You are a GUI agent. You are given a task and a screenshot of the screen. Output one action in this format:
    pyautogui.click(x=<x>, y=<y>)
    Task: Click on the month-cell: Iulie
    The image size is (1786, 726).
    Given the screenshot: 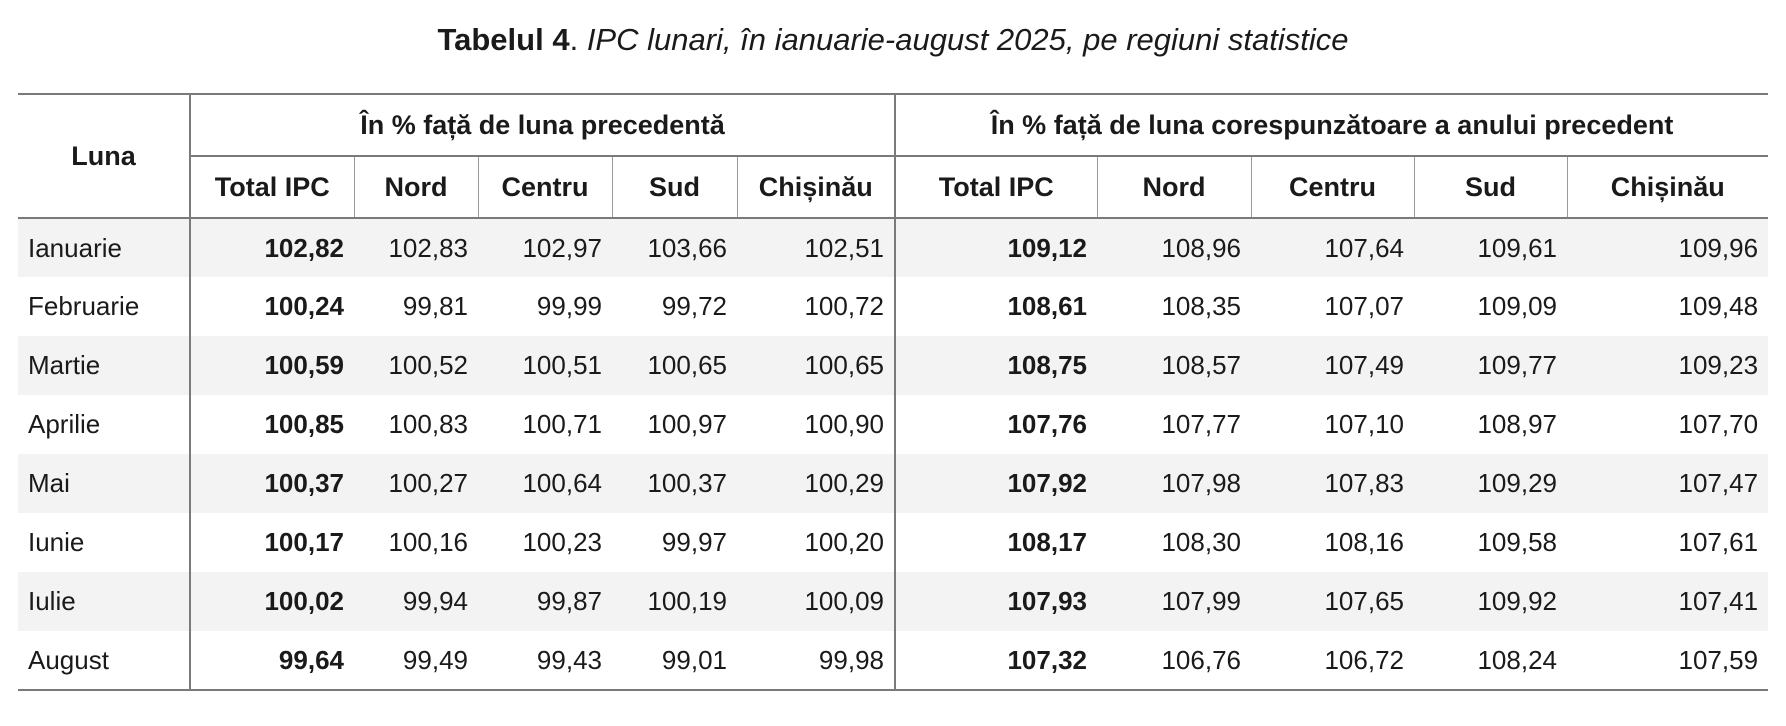 What is the action you would take?
    pyautogui.click(x=104, y=601)
    